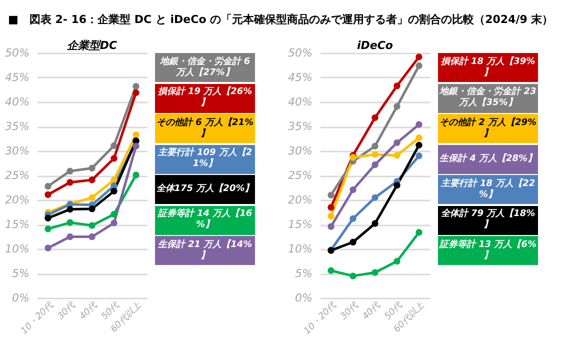 The width and height of the screenshot is (567, 349). I want to click on series-label: その他計 2 万人【29%】, so click(488, 128).